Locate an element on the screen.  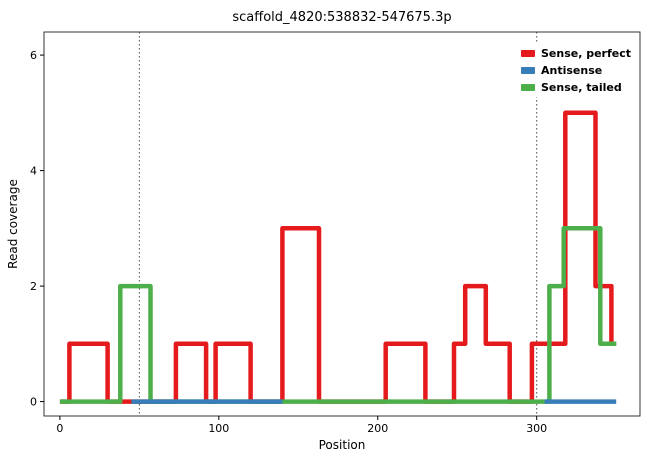
legend: Sense, perfect Antisense Sense, tailed is located at coordinates (575, 70).